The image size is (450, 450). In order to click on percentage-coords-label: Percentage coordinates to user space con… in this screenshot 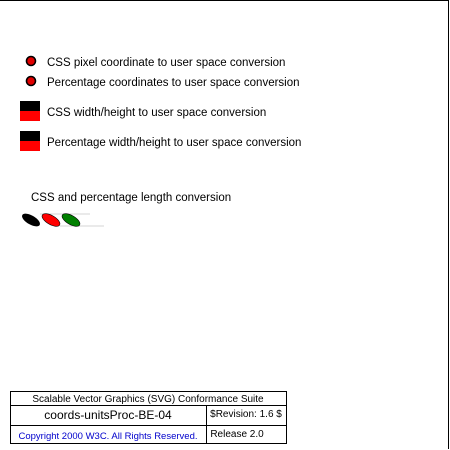, I will do `click(173, 83)`.